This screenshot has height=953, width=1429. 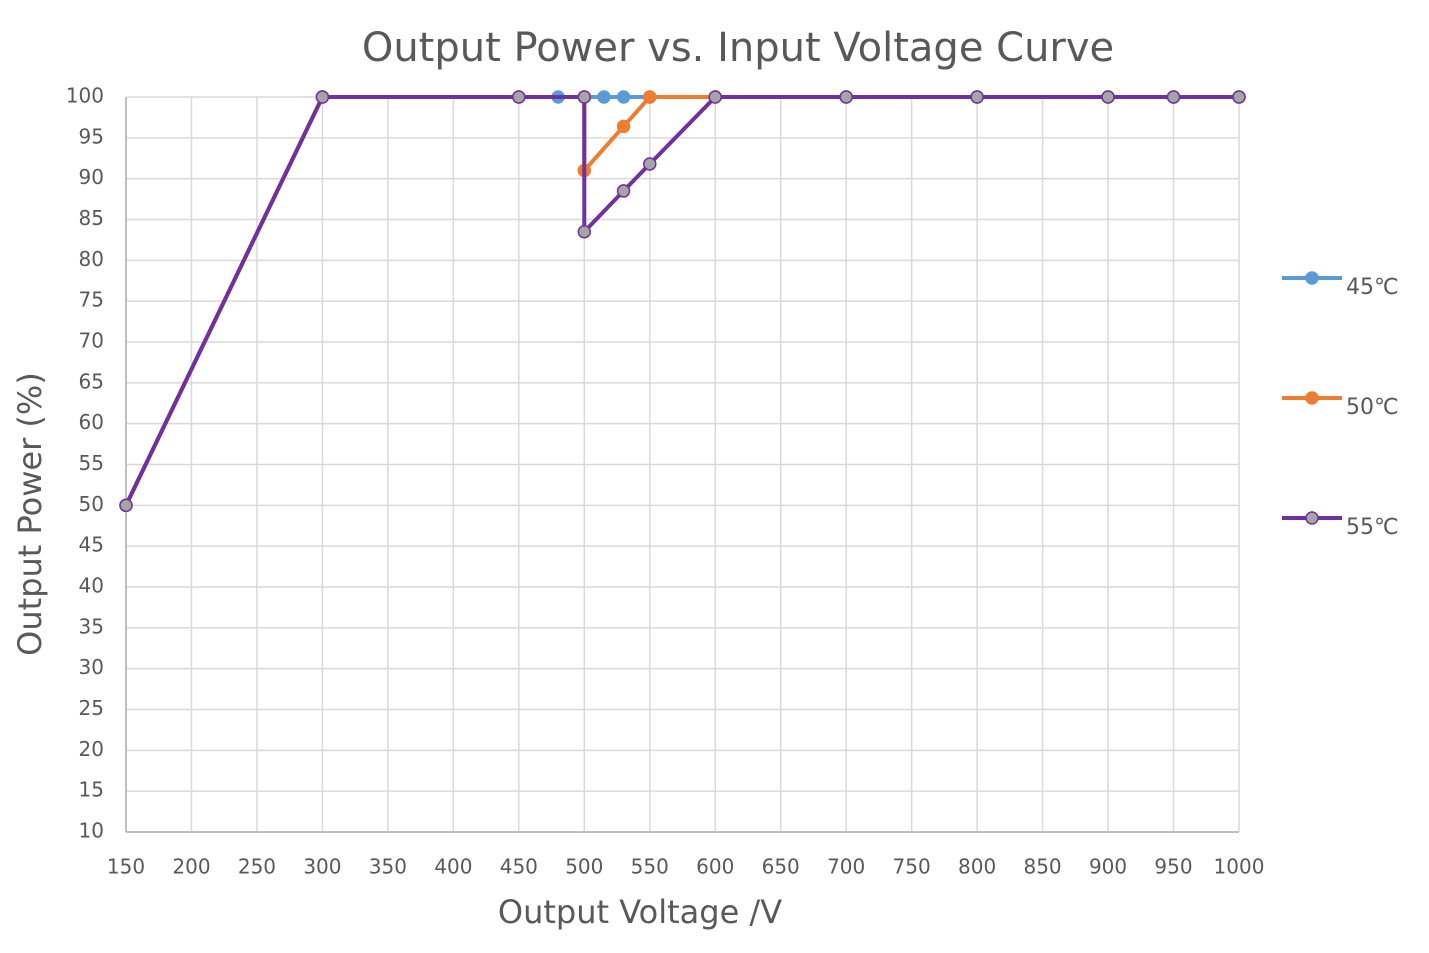 What do you see at coordinates (388, 867) in the screenshot?
I see `x-tick-label: 350` at bounding box center [388, 867].